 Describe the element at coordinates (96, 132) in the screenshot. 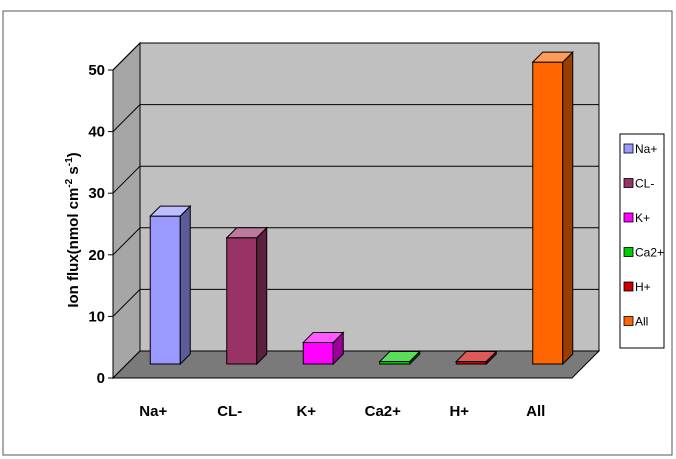

I see `y-tick-label: 40` at that location.